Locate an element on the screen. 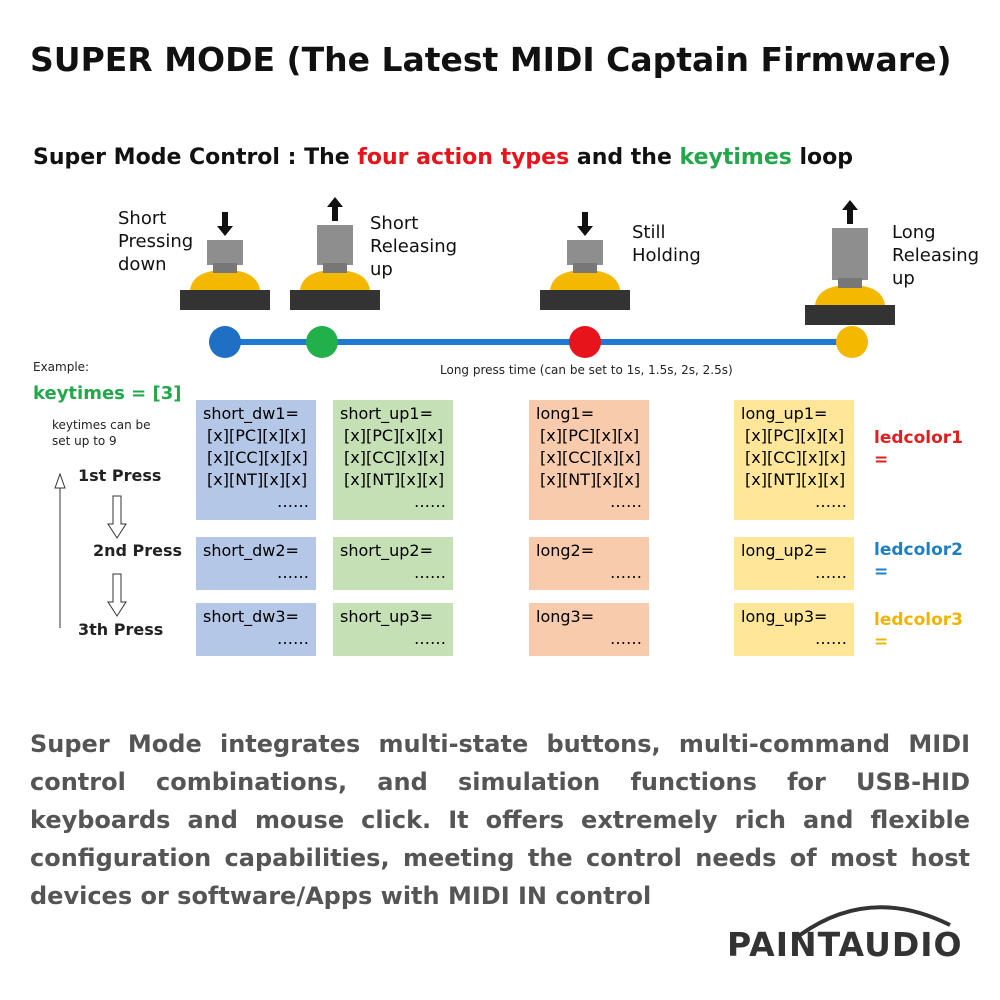  cell-line: long_up1= is located at coordinates (784, 413).